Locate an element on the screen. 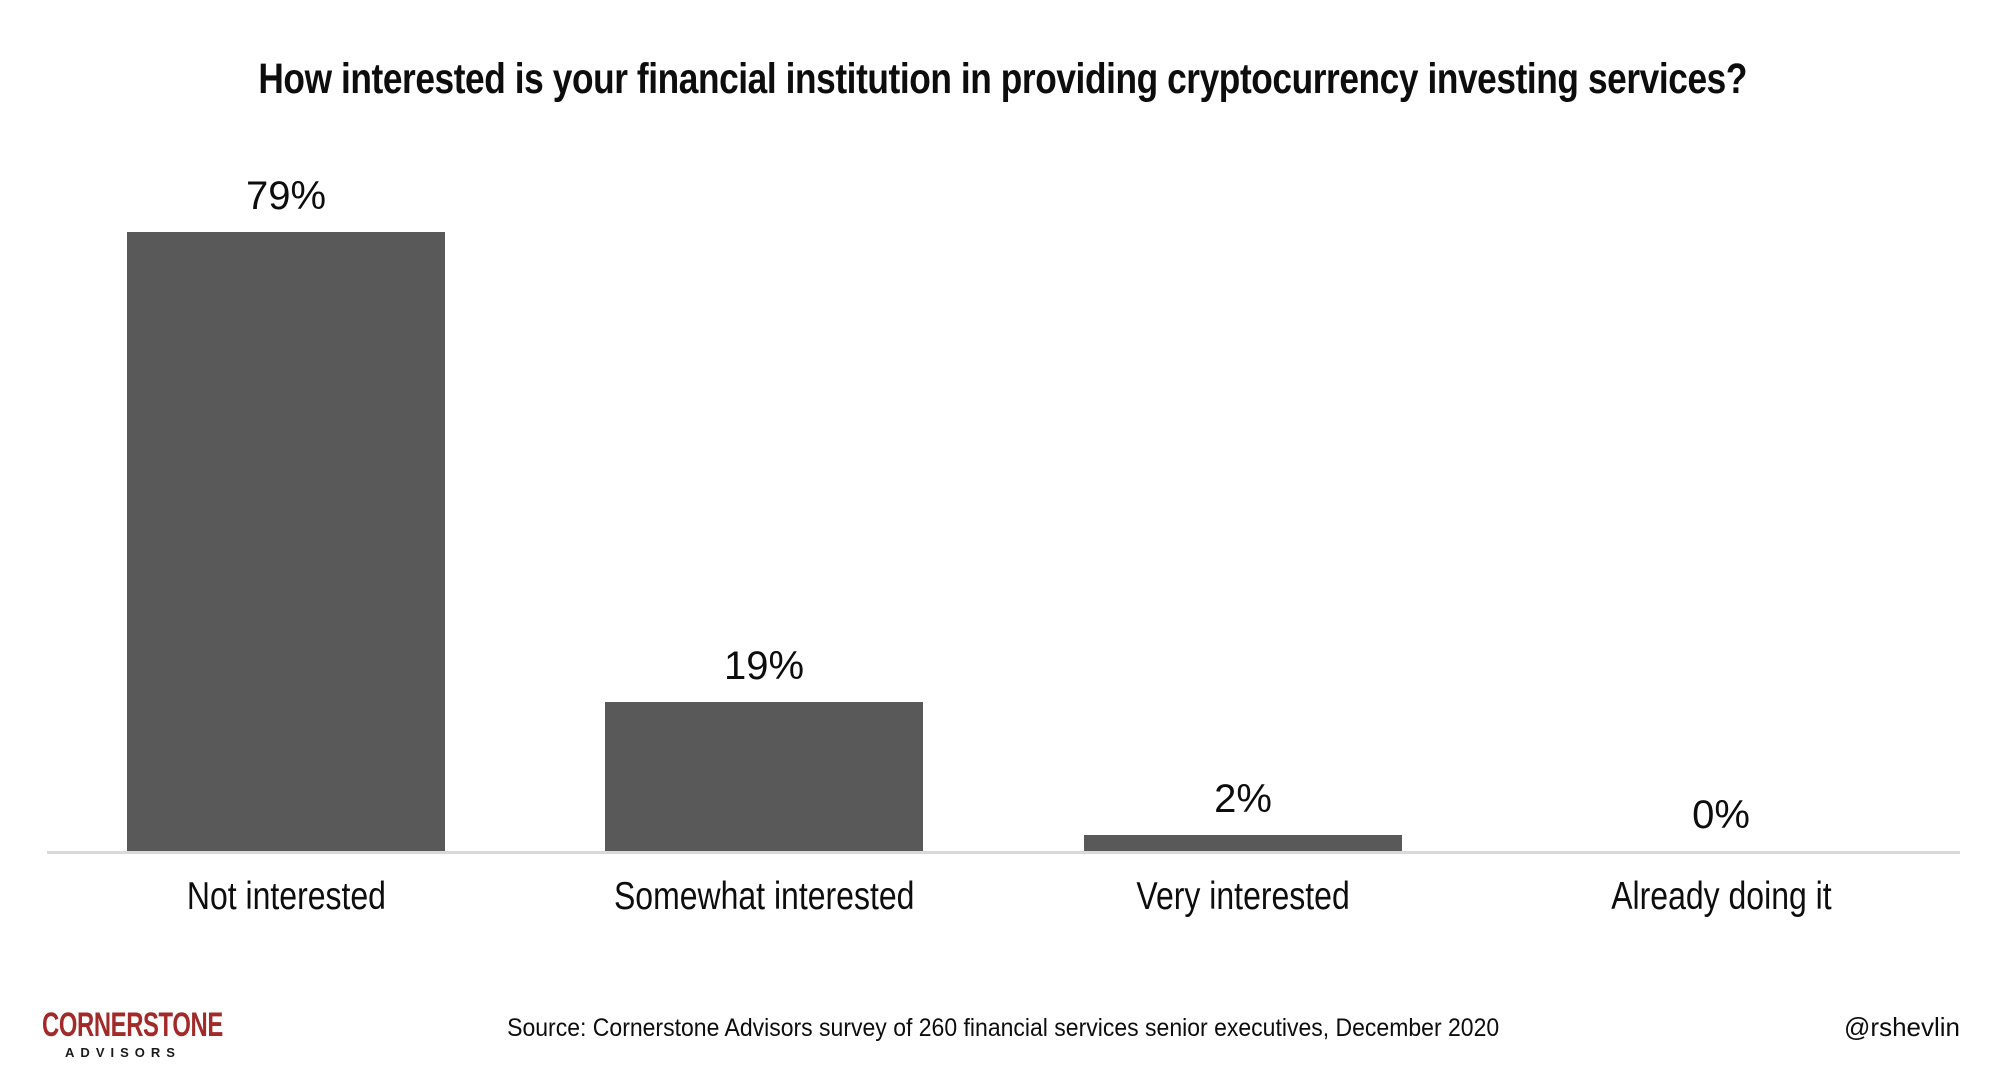 The height and width of the screenshot is (1080, 2006). x-axis-label-very-interested: Very interested is located at coordinates (1243, 897).